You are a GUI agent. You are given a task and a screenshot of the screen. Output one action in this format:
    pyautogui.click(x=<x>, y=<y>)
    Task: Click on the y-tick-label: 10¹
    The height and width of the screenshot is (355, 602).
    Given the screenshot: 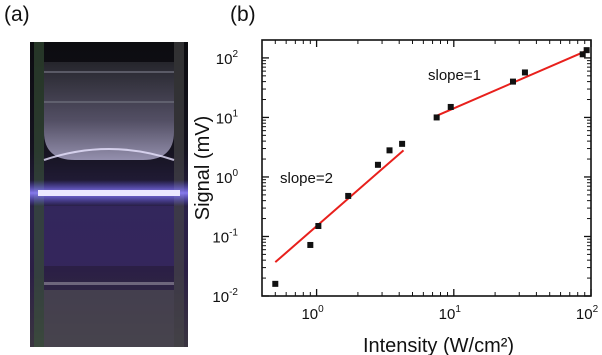 What is the action you would take?
    pyautogui.click(x=227, y=117)
    